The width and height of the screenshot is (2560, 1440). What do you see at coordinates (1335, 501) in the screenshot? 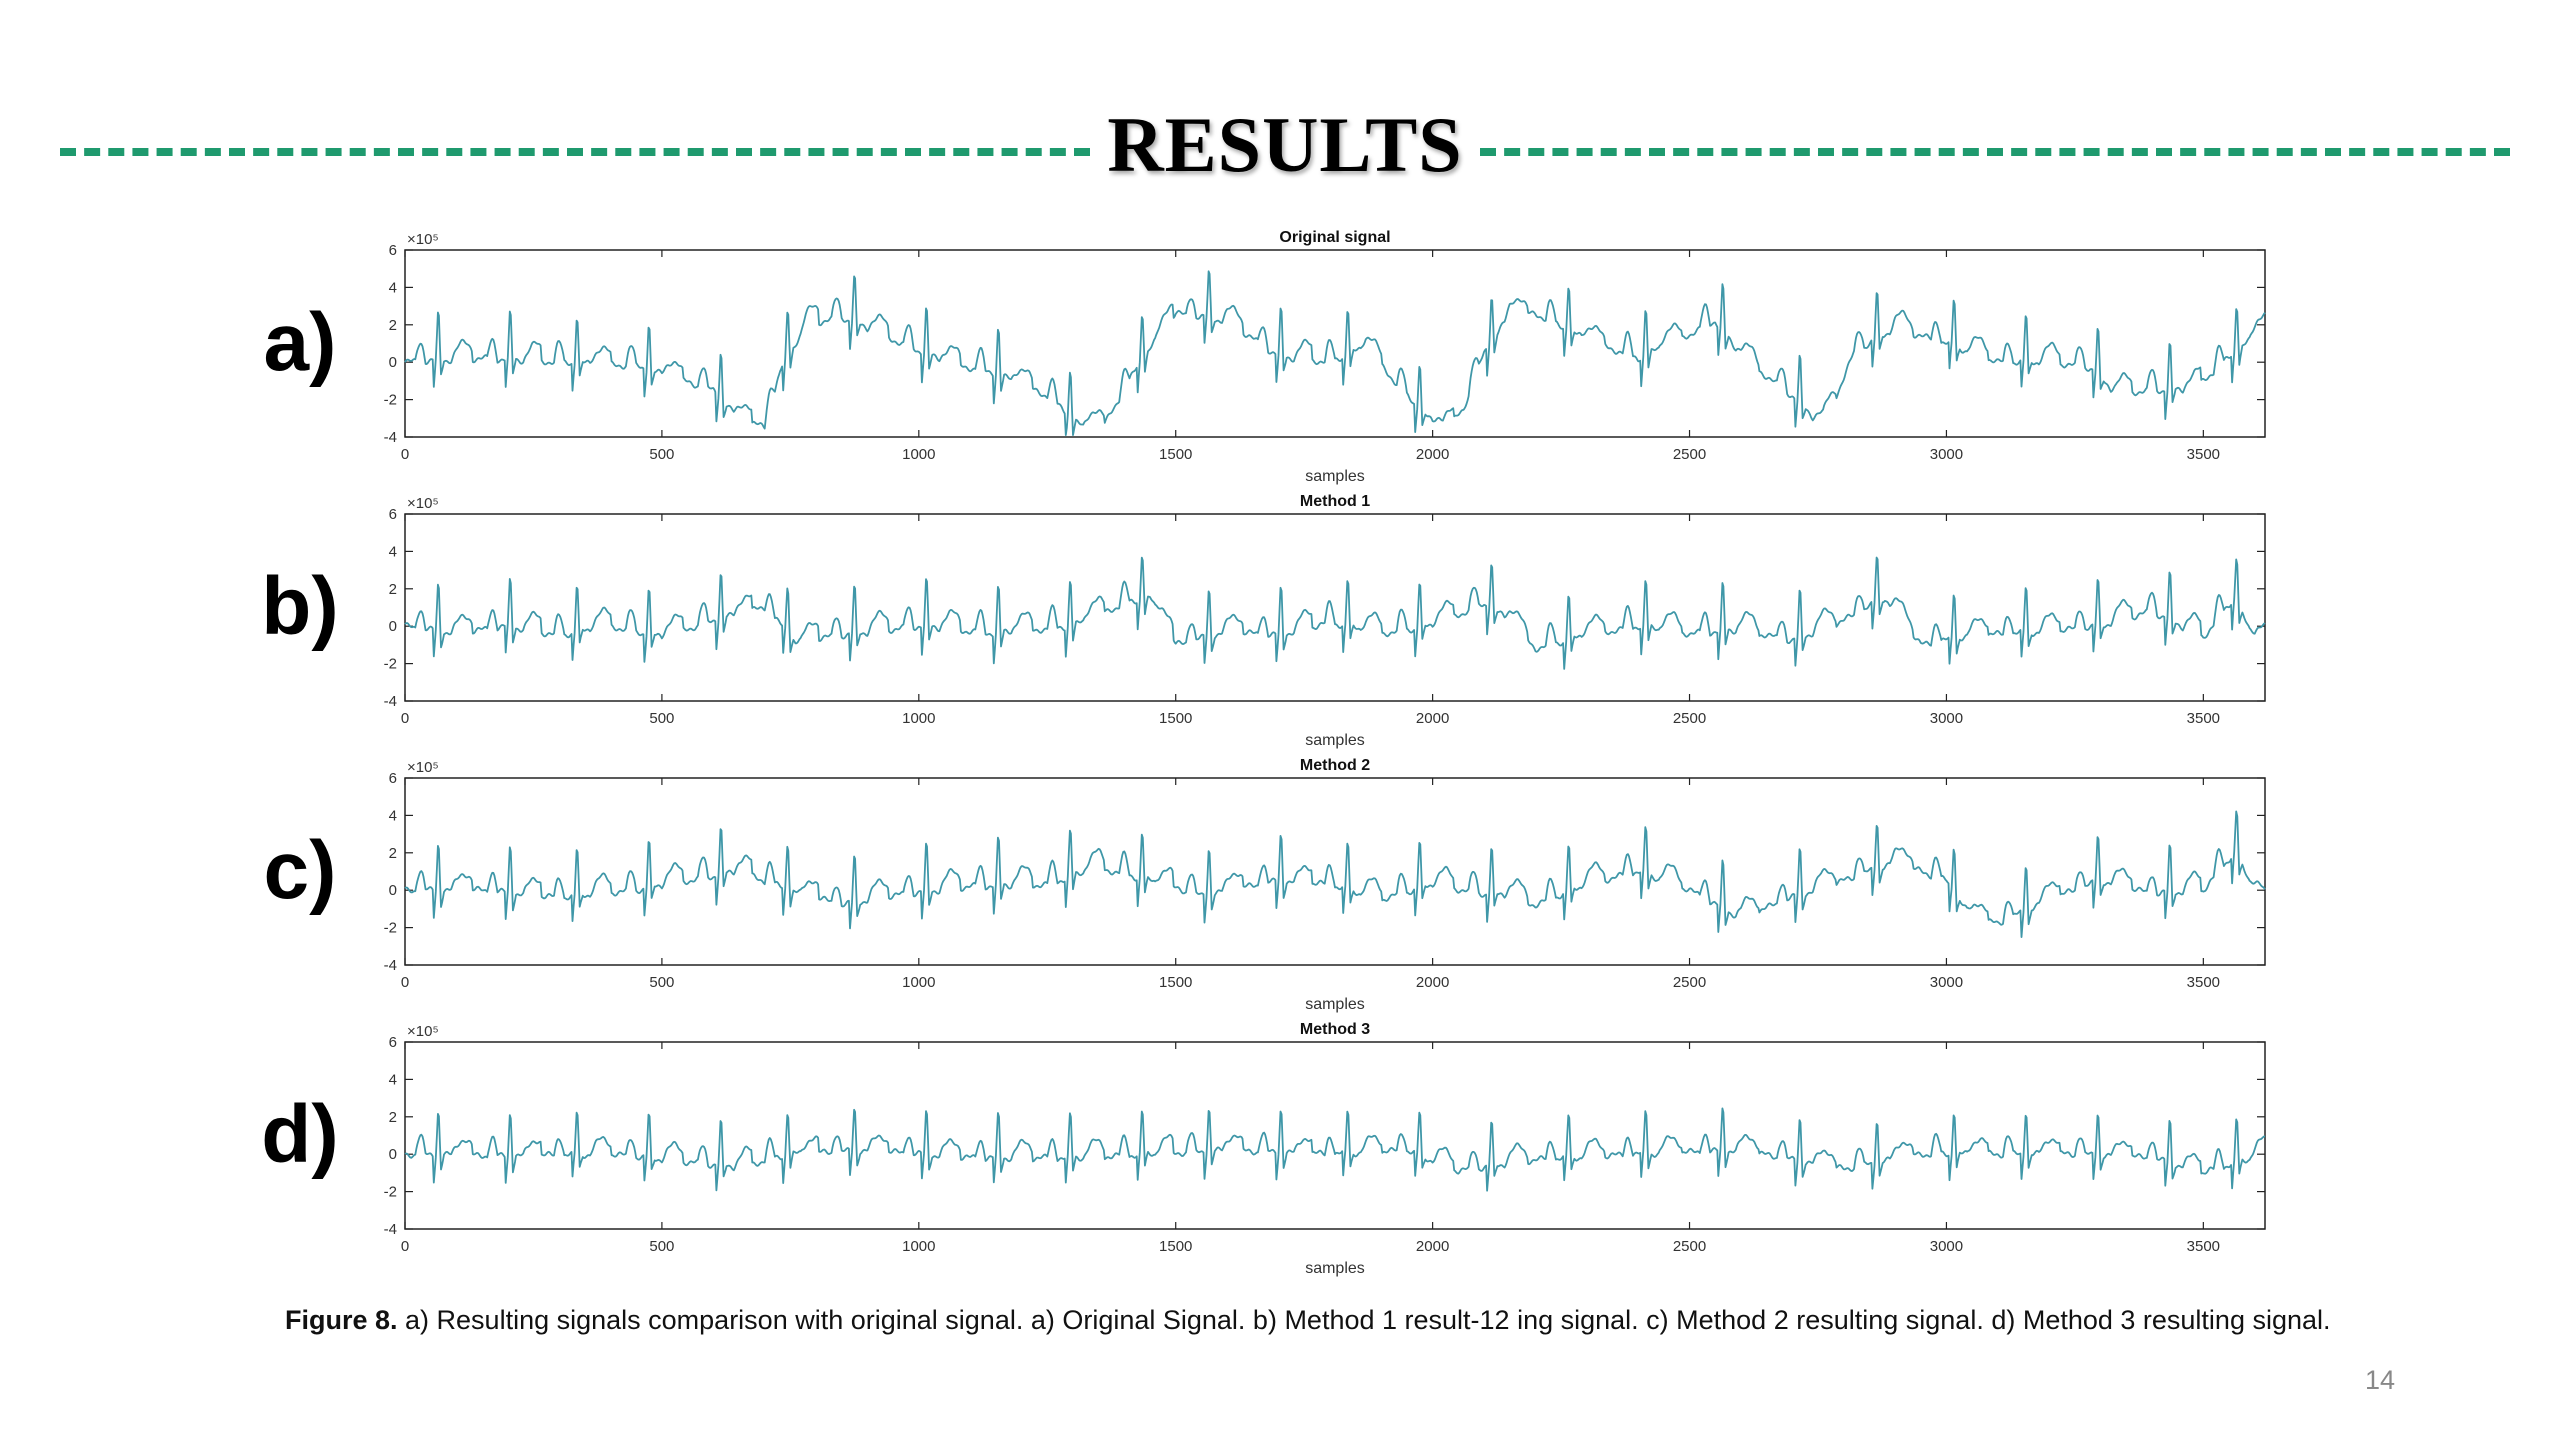
I see `plot-title: Method 1` at bounding box center [1335, 501].